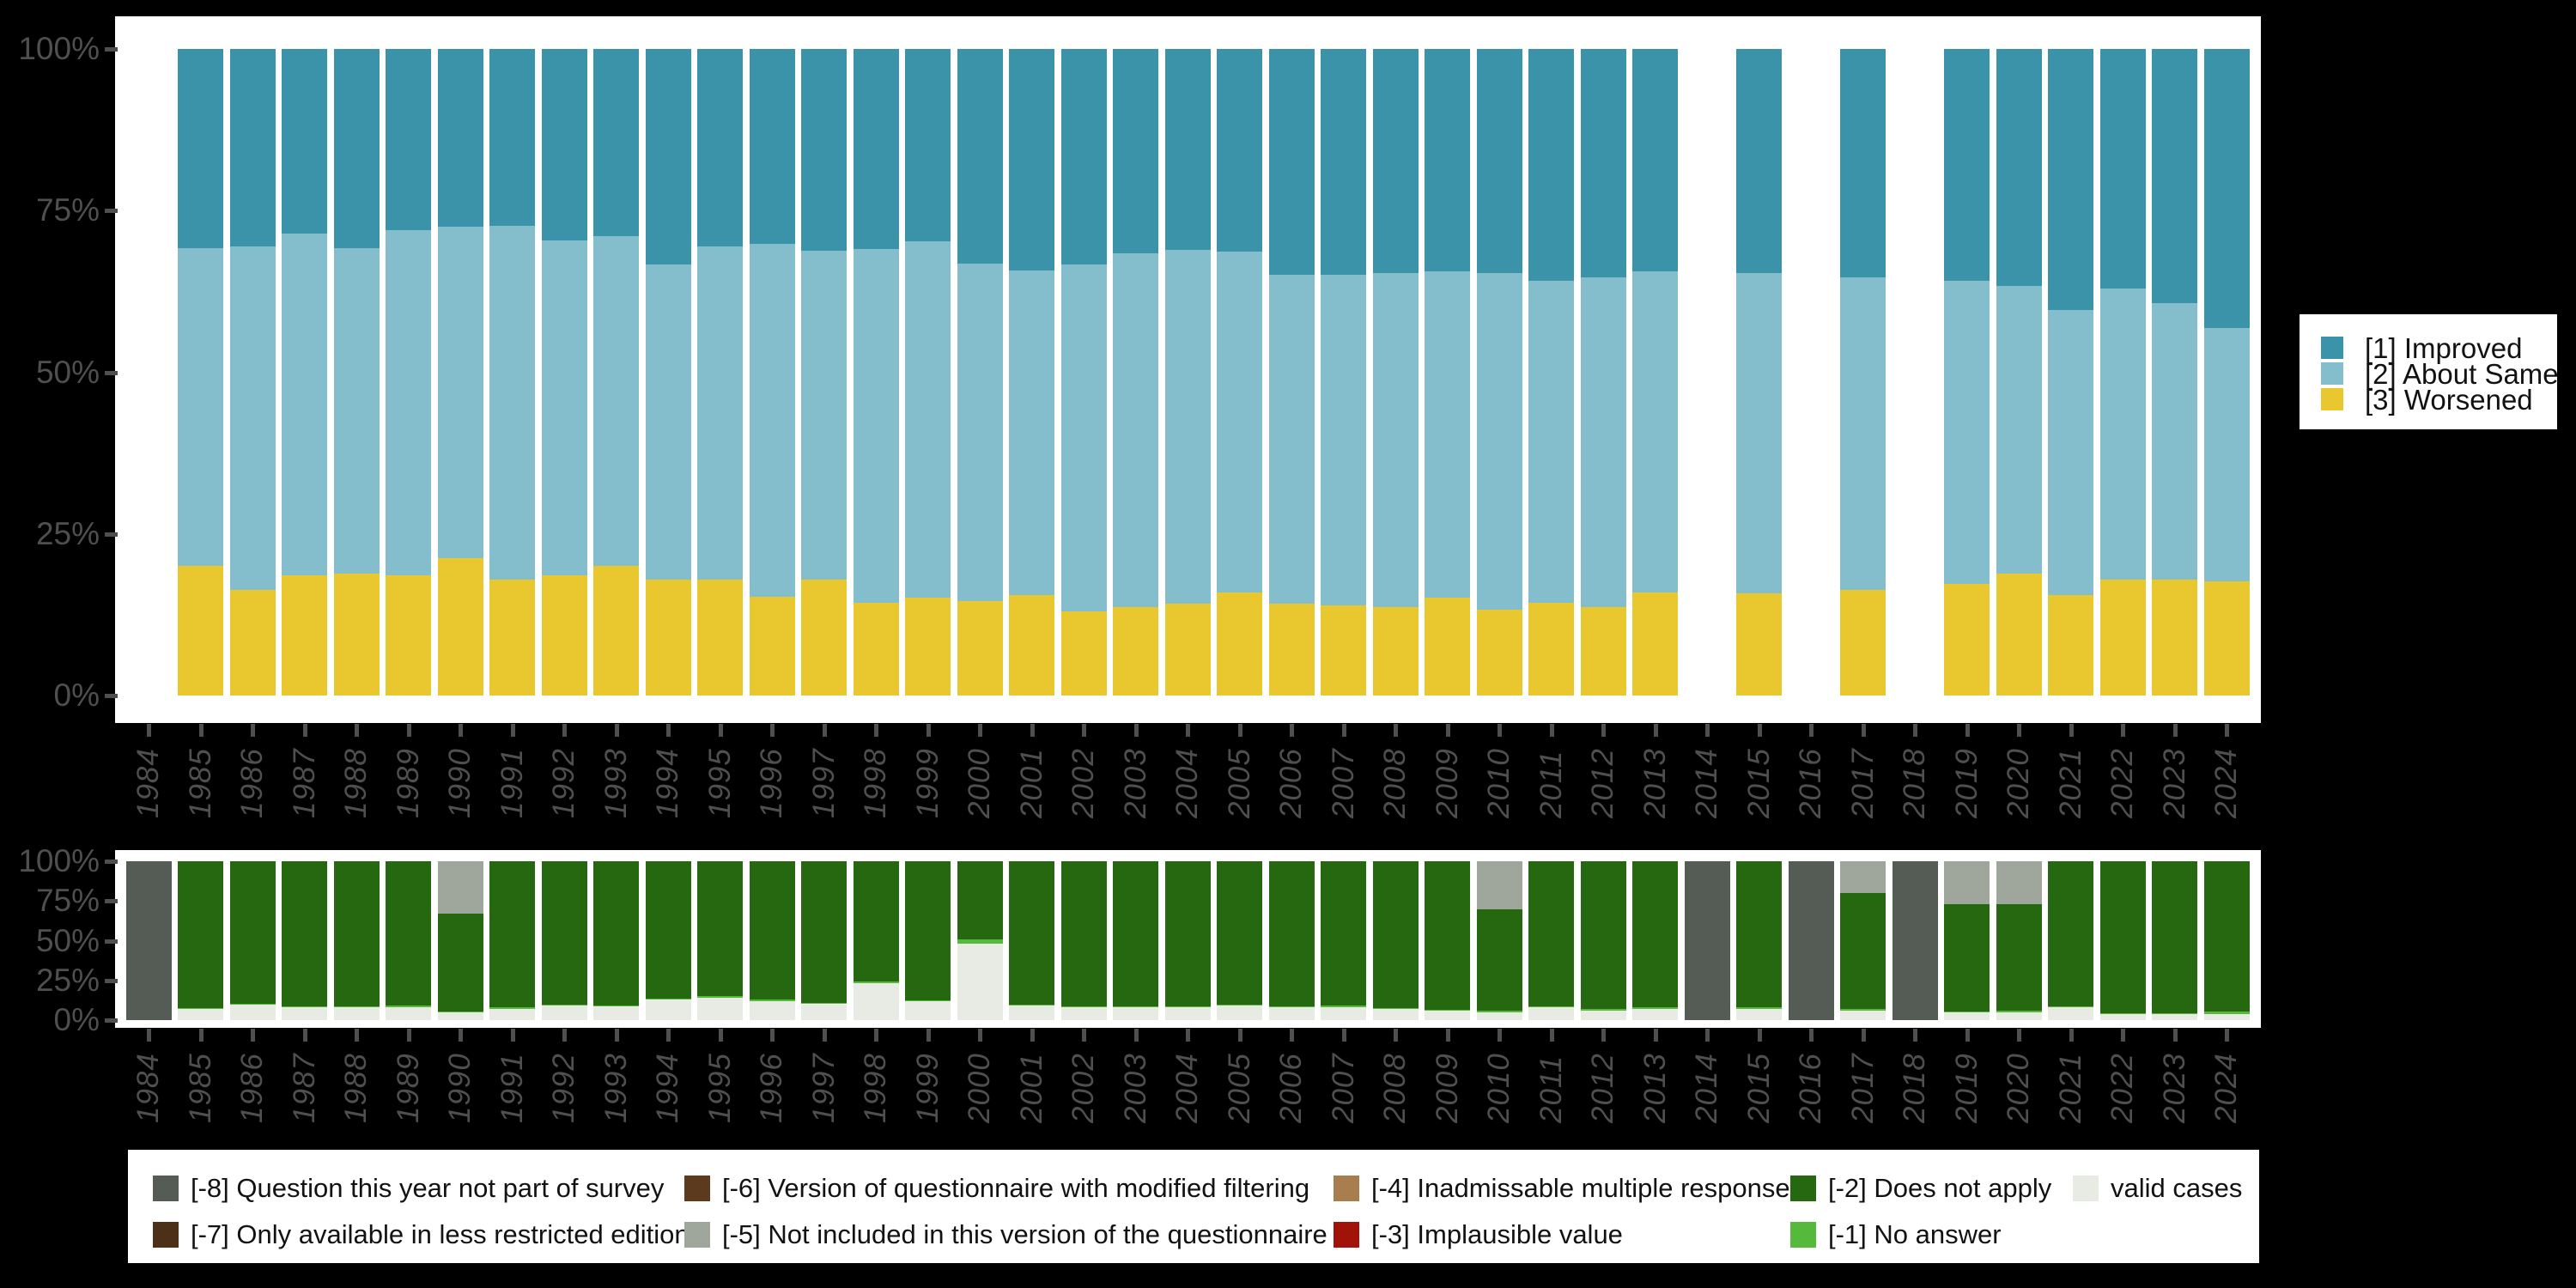  What do you see at coordinates (2019, 1088) in the screenshot?
I see `x-axis-year-label: 2020` at bounding box center [2019, 1088].